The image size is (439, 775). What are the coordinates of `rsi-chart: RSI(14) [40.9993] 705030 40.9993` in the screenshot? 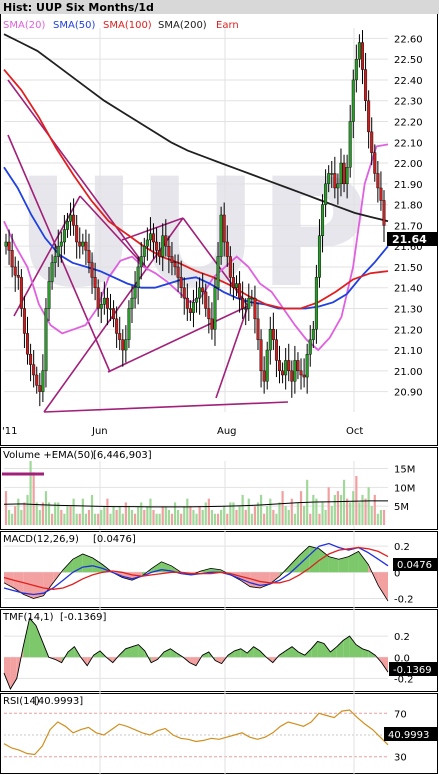 It's located at (219, 734).